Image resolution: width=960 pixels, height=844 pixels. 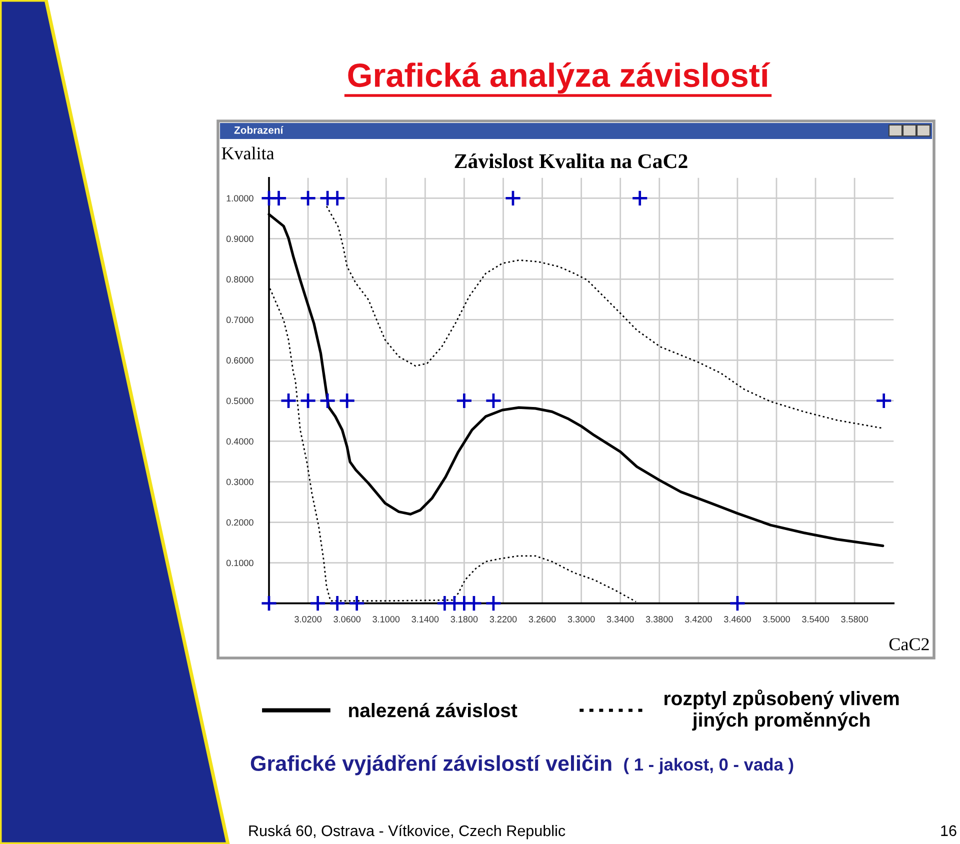 What do you see at coordinates (240, 563) in the screenshot?
I see `y-tick-label: 0.1000` at bounding box center [240, 563].